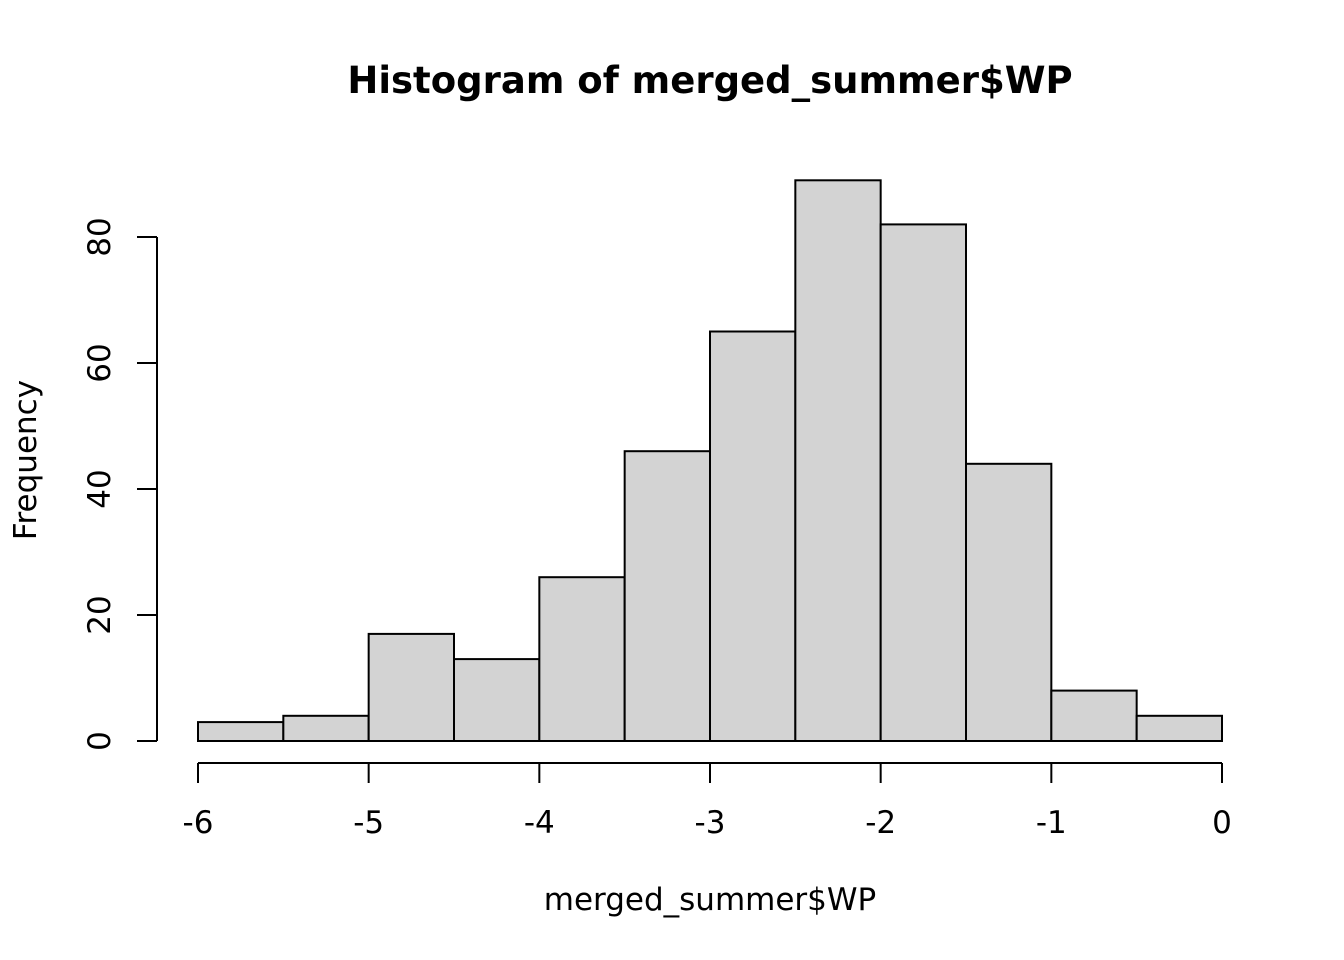 Image resolution: width=1344 pixels, height=960 pixels. What do you see at coordinates (100, 614) in the screenshot?
I see `y-tick-label: 20` at bounding box center [100, 614].